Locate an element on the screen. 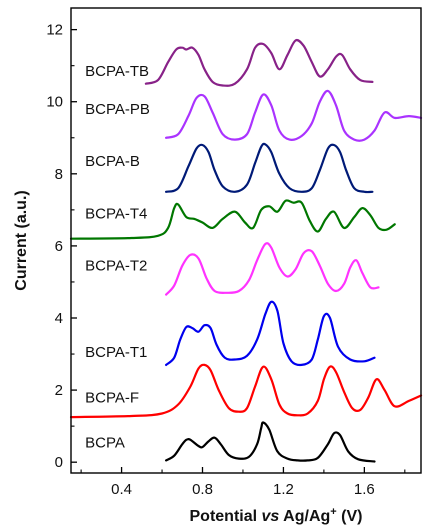 The height and width of the screenshot is (530, 423). x-tick-label: 1.6 is located at coordinates (364, 489).